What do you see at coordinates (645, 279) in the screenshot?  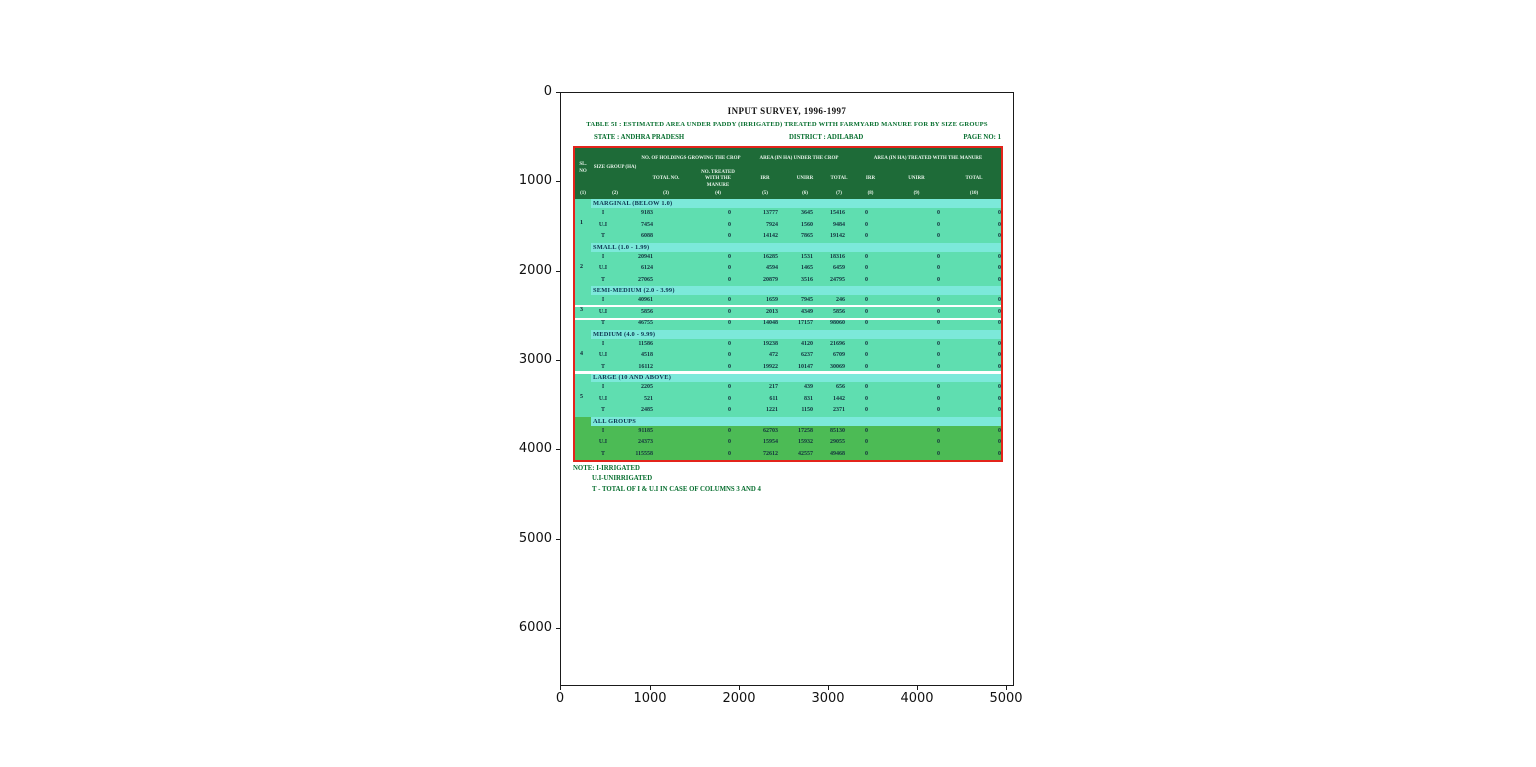 I see `value-cell: 27065` at bounding box center [645, 279].